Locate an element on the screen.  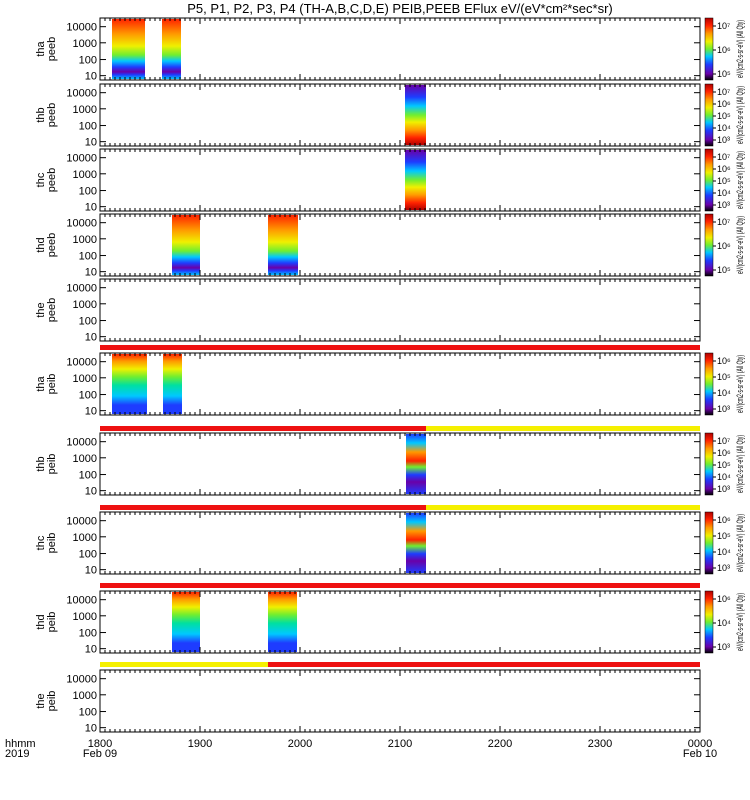
x-axis-sublabel: 2019 is located at coordinates (17, 754).